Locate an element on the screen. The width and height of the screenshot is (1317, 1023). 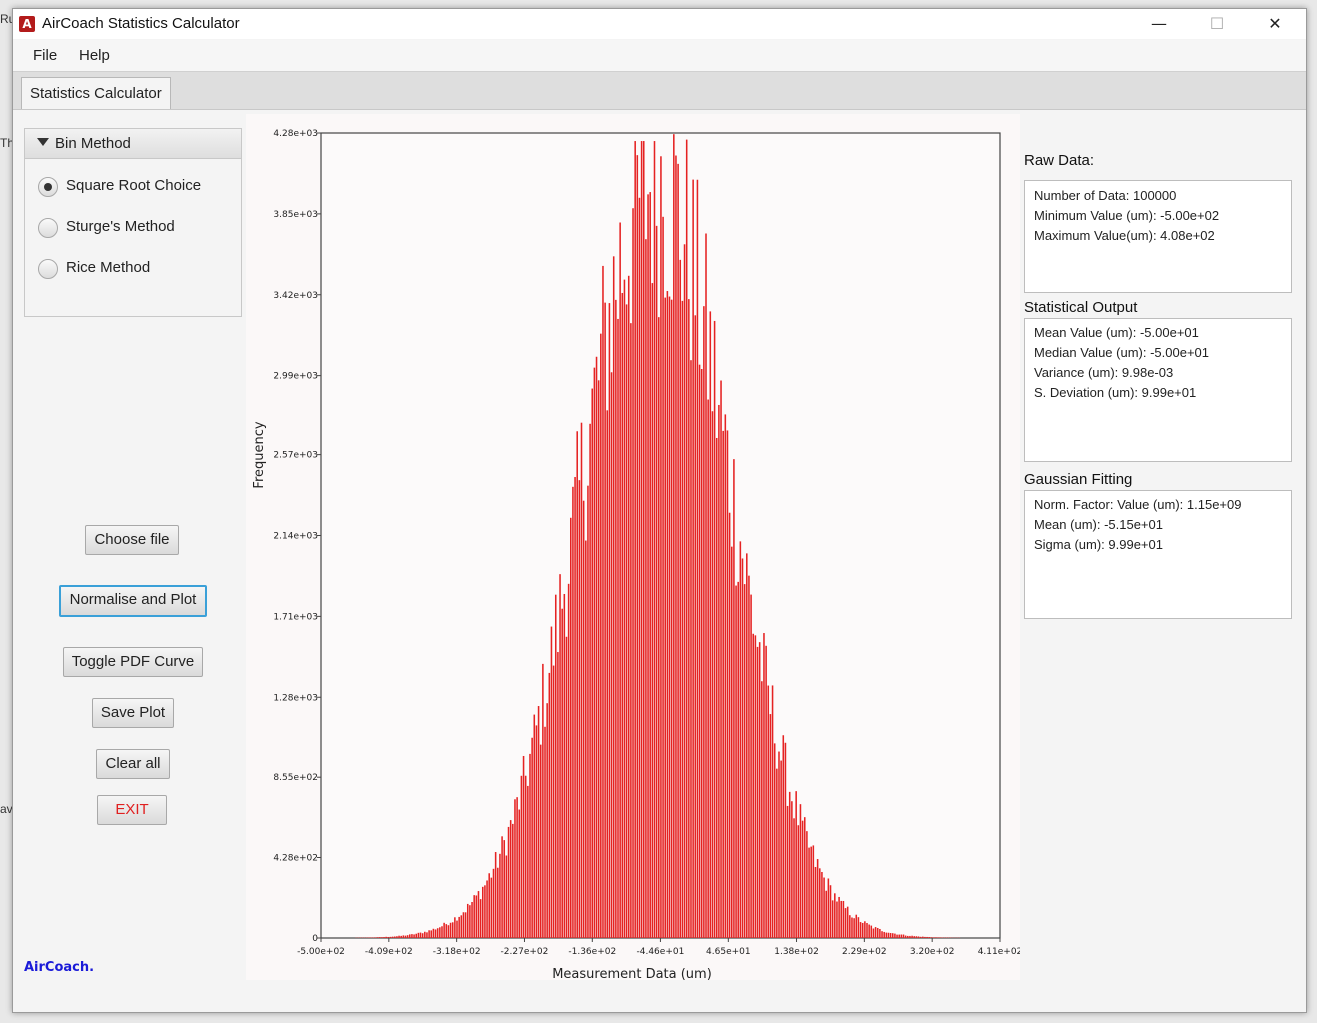
y-tick-label: 3.85e+03 is located at coordinates (295, 215).